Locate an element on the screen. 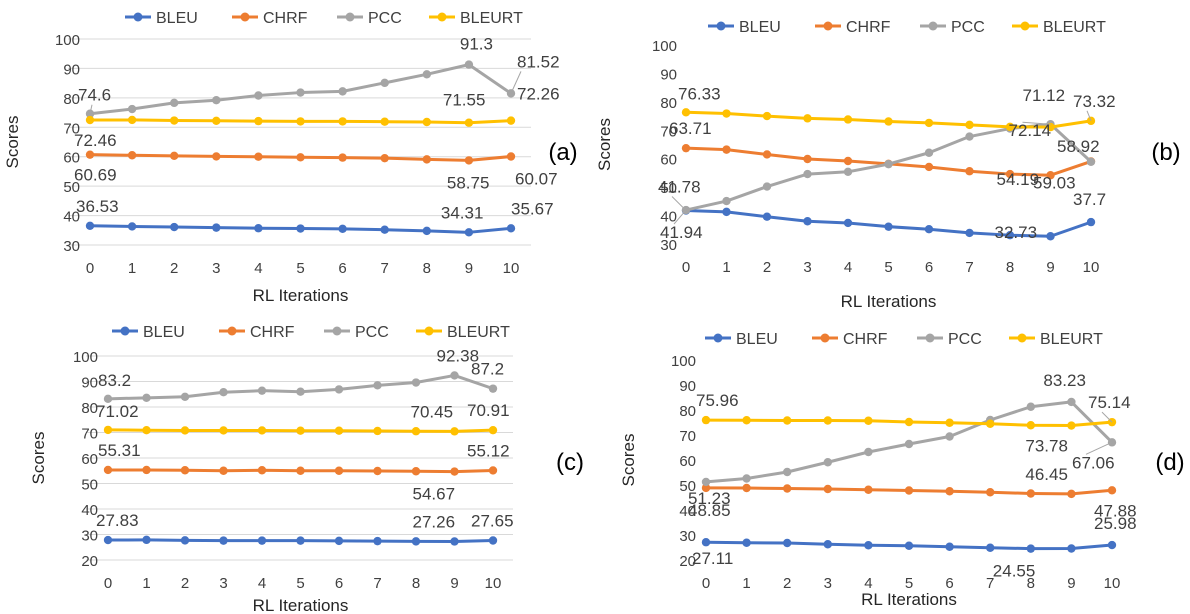 The width and height of the screenshot is (1190, 614). x-tick-label: 3 is located at coordinates (216, 268).